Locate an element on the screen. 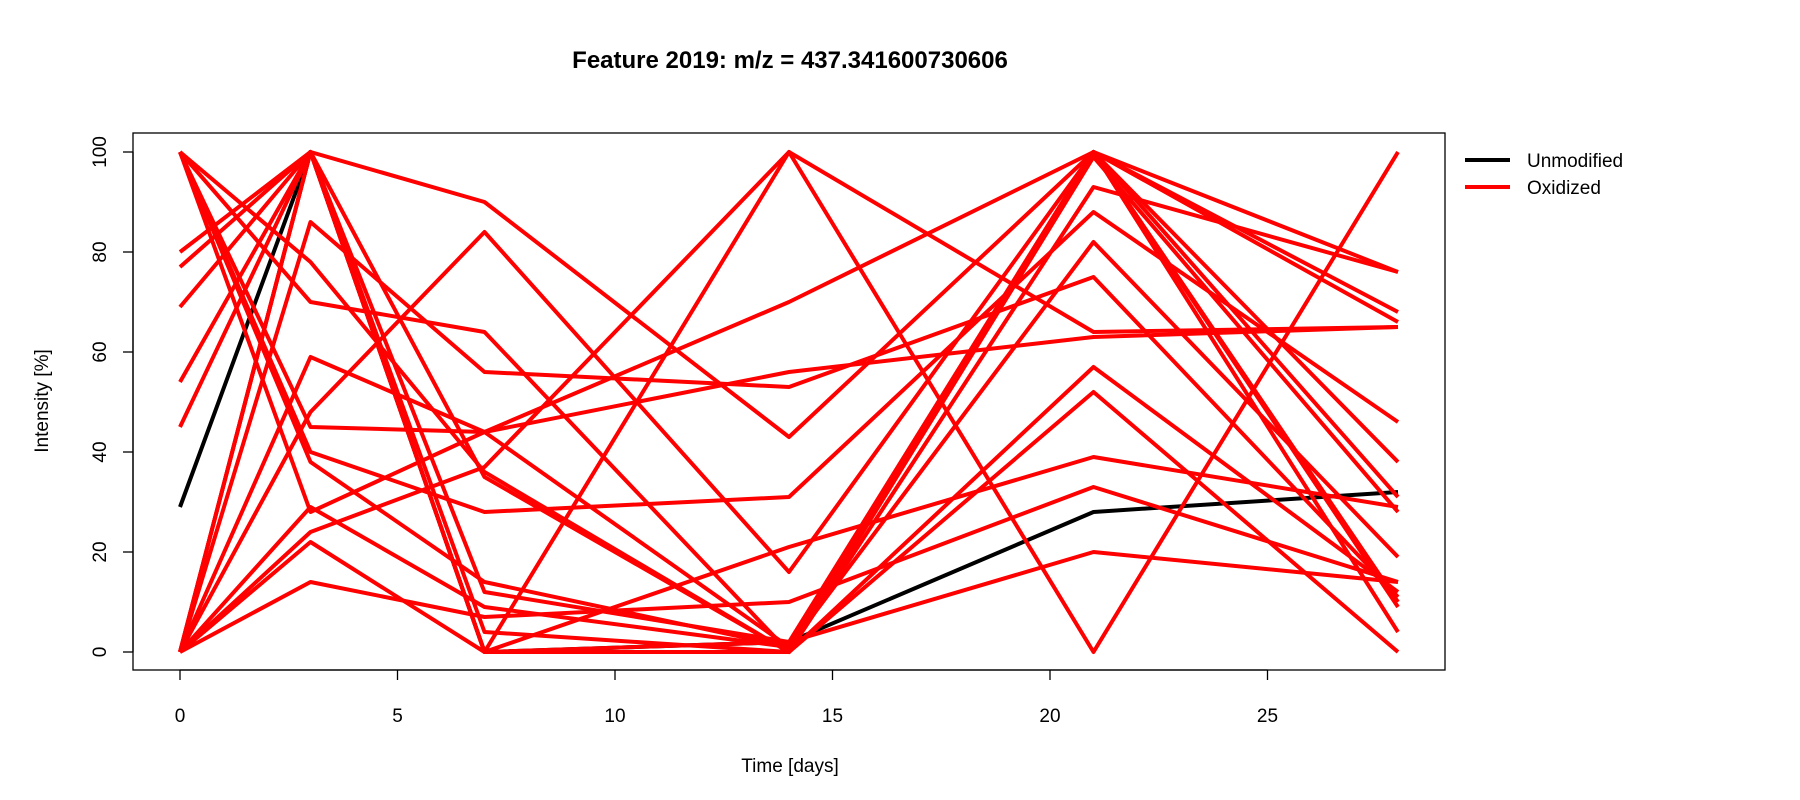 The width and height of the screenshot is (1800, 800). x-tick-label: 15 is located at coordinates (832, 716).